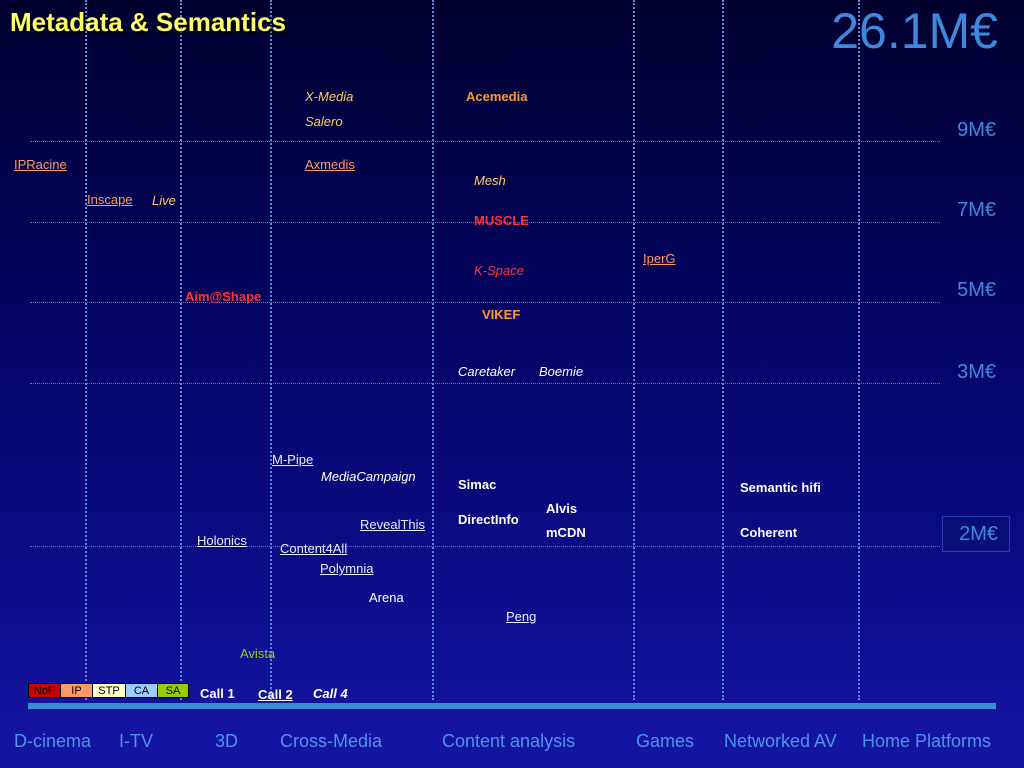 The image size is (1024, 768). Describe the element at coordinates (223, 296) in the screenshot. I see `project-aim-at-shape: Aim@Shape` at that location.